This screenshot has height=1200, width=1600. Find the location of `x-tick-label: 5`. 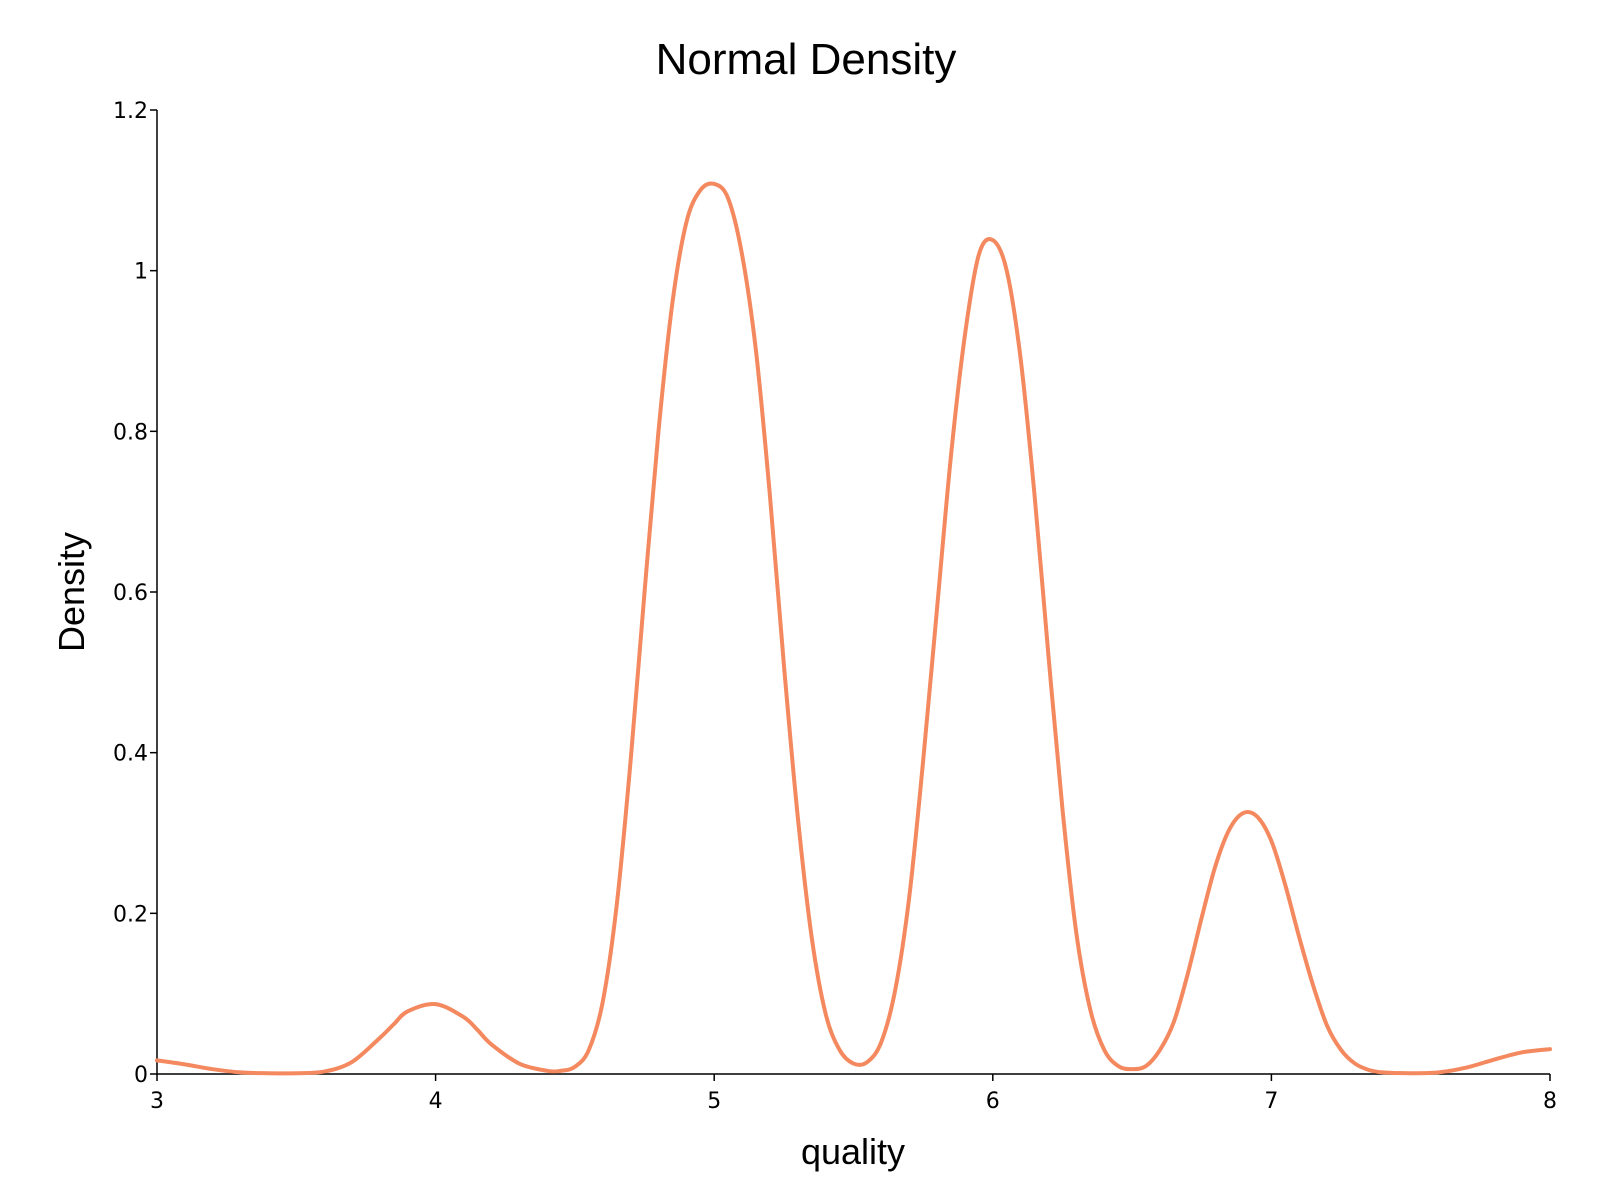

x-tick-label: 5 is located at coordinates (714, 1101).